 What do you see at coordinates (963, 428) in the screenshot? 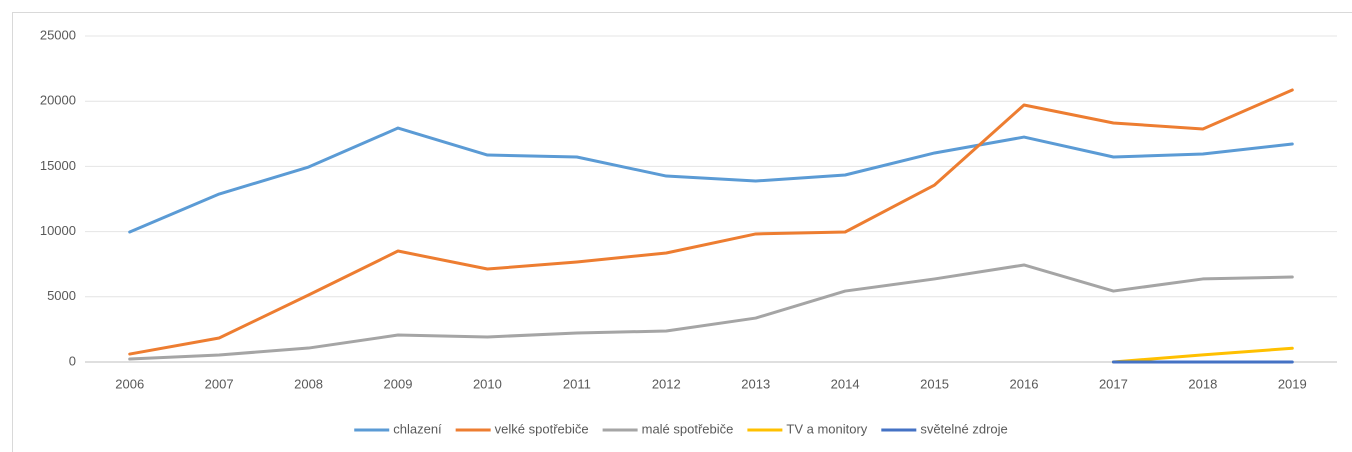
I see `legend-label: světelné zdroje` at bounding box center [963, 428].